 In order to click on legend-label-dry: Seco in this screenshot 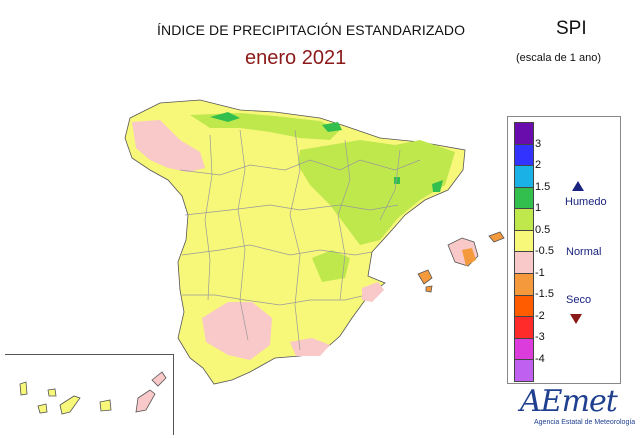, I will do `click(579, 300)`.